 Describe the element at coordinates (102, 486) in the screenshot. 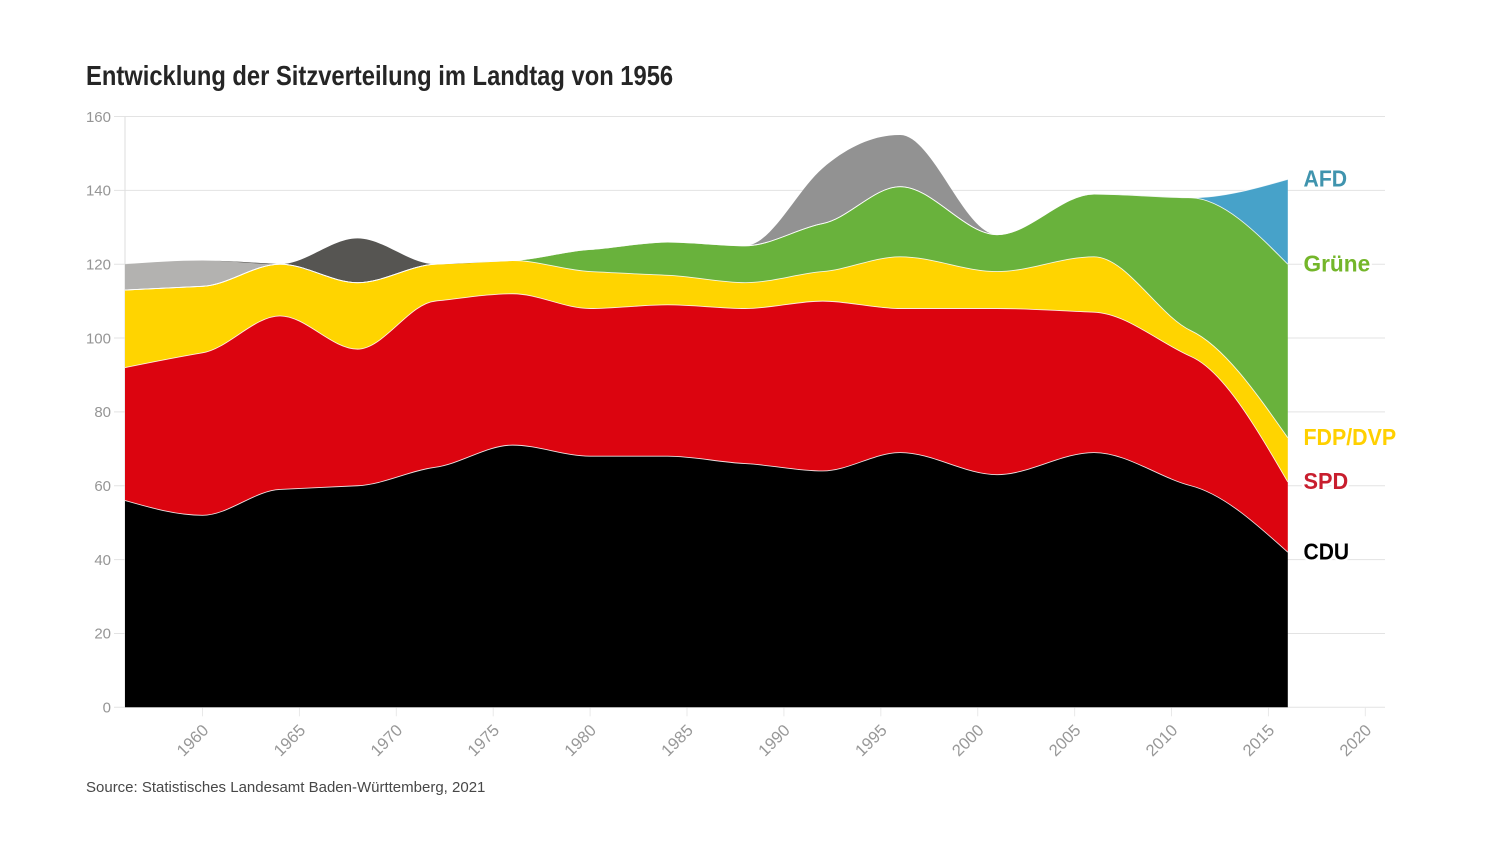

I see `svg-text: 60` at that location.